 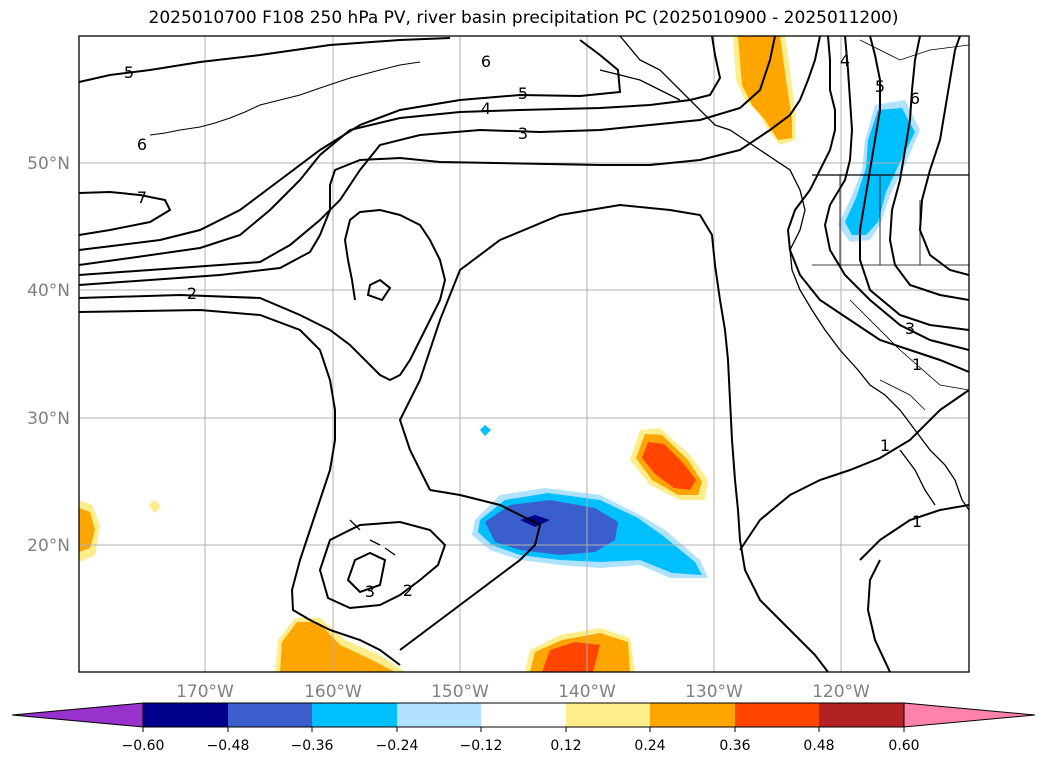 What do you see at coordinates (523, 692) in the screenshot?
I see `longitude-labels: 170°W 160°W 150°W 140°W 130°W 120°W` at bounding box center [523, 692].